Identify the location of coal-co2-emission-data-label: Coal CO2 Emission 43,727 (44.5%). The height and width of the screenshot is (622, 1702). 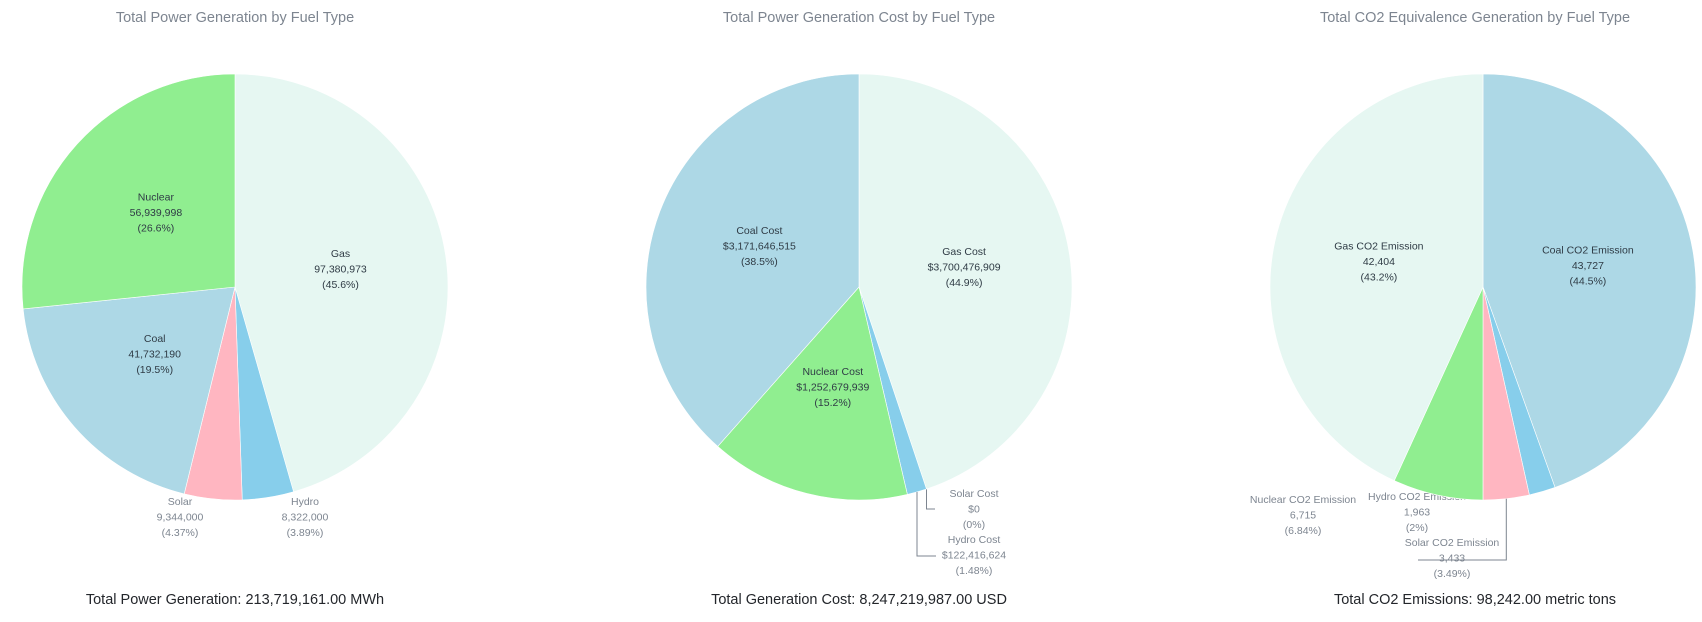
(1588, 266).